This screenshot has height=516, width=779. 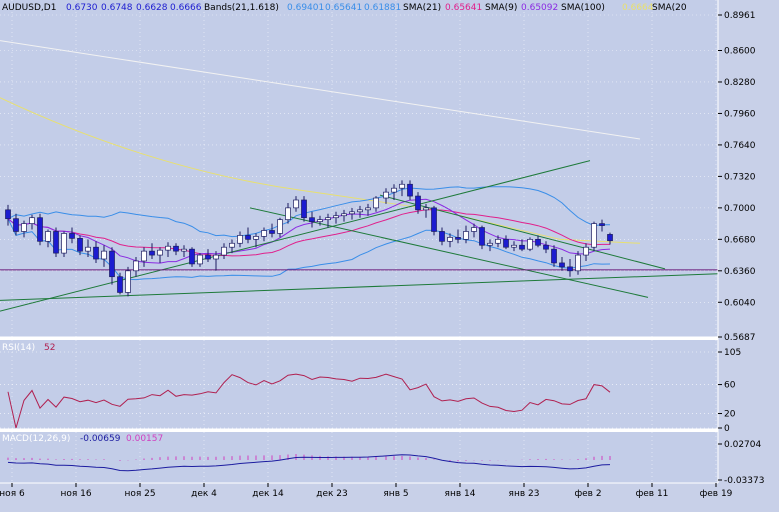 What do you see at coordinates (18, 348) in the screenshot?
I see `rsi-label: RSI(14)` at bounding box center [18, 348].